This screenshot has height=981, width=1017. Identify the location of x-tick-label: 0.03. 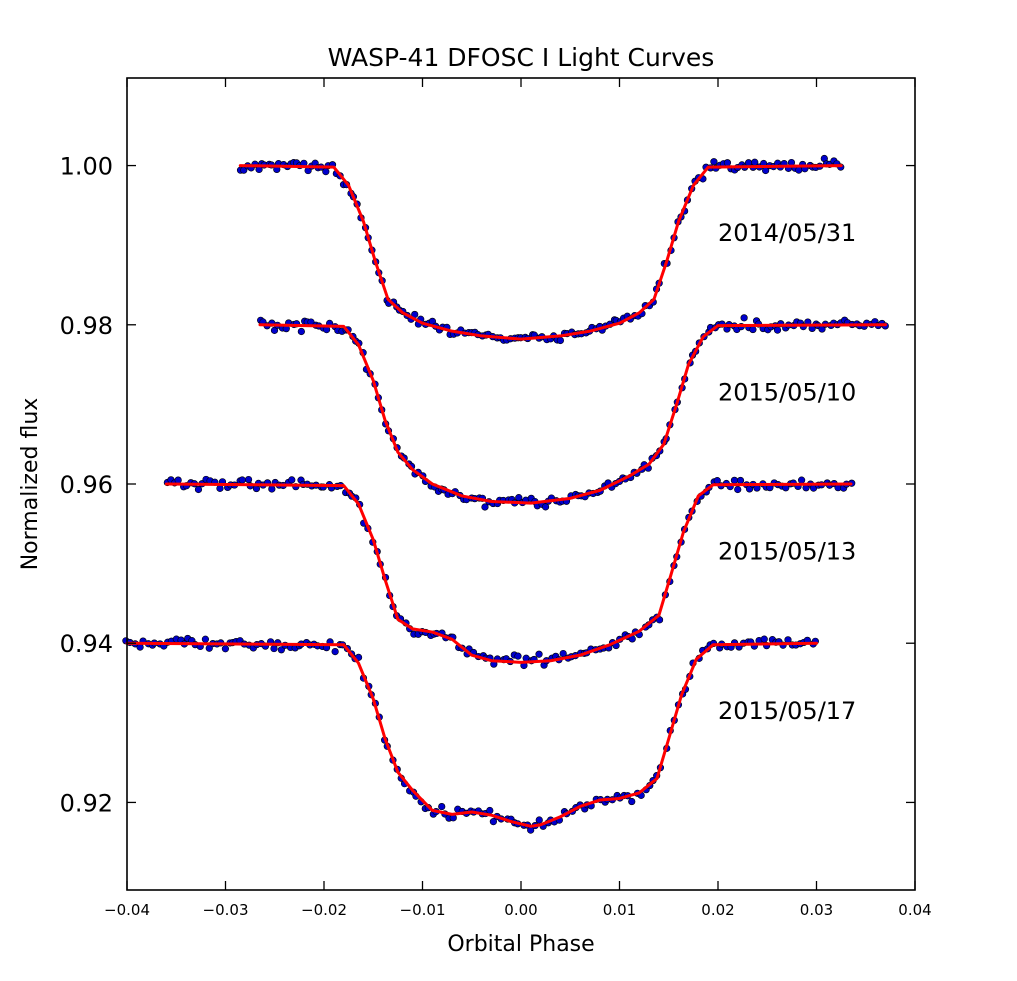
(816, 910).